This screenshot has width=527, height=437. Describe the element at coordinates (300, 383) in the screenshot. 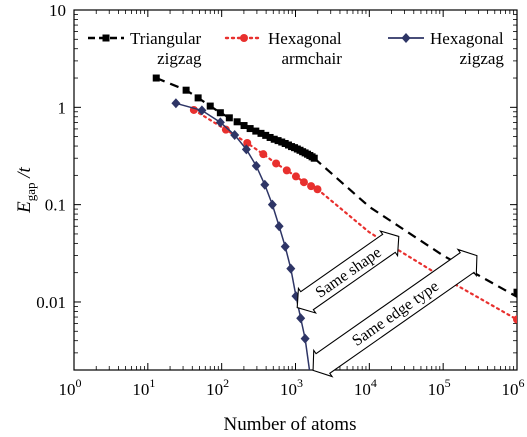

I see `x-tick-label-exp: 3` at that location.